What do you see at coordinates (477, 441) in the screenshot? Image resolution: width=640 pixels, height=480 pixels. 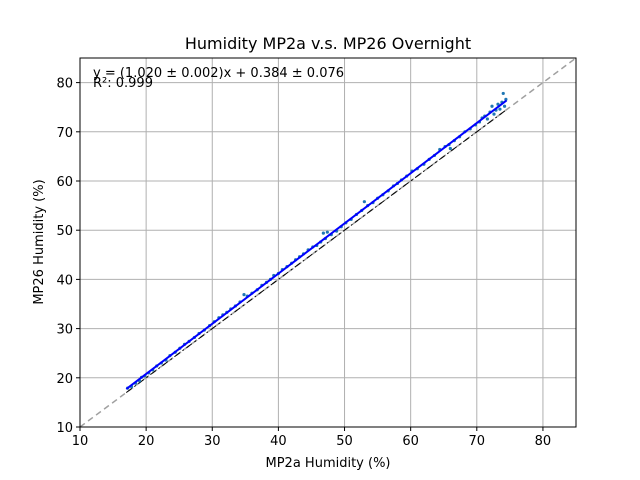 I see `x-tick-label: 70` at bounding box center [477, 441].